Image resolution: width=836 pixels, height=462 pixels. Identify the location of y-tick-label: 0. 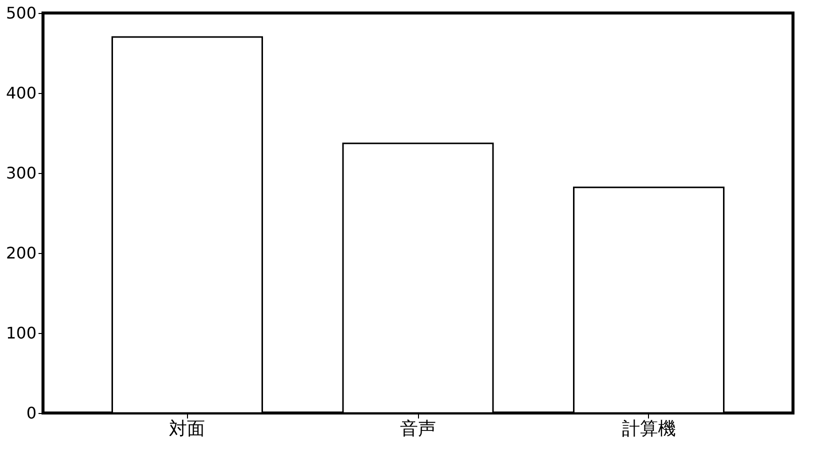
(31, 413).